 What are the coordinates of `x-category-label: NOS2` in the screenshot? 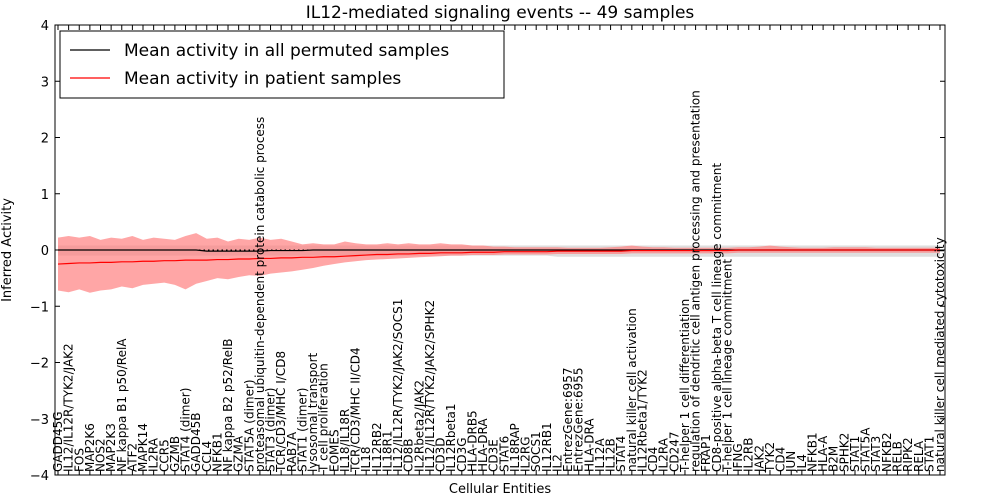 It's located at (101, 455).